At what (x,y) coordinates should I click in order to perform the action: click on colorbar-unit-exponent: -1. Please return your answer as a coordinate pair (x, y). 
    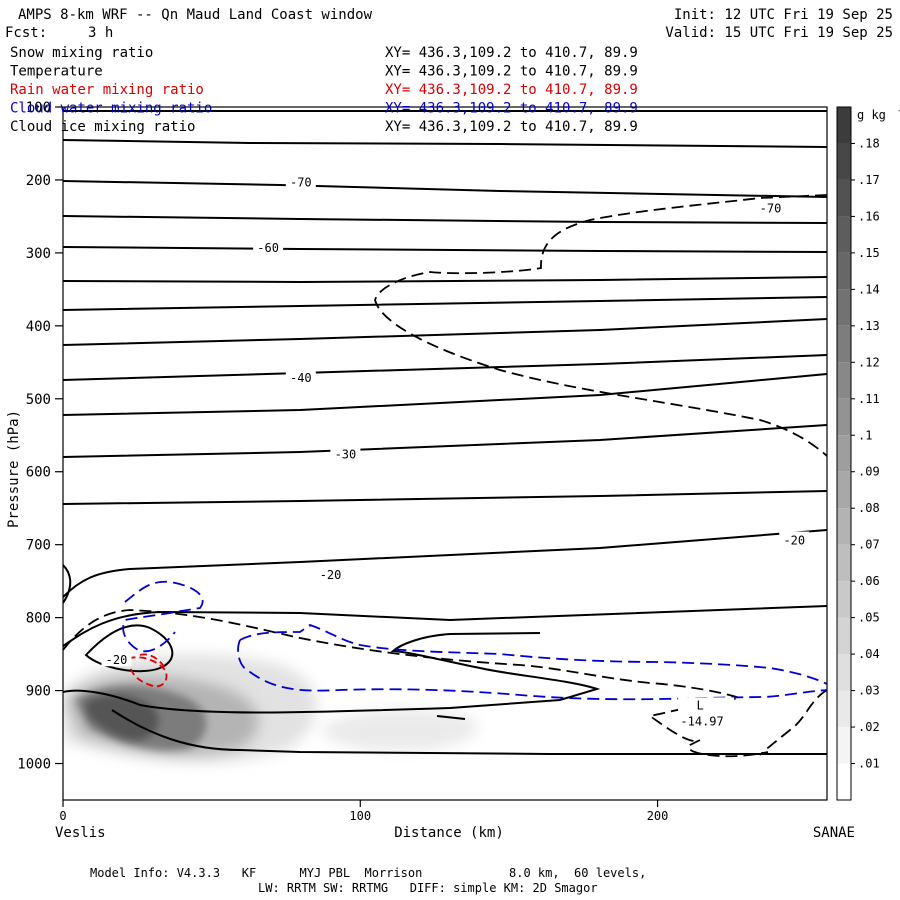
    Looking at the image, I should click on (898, 110).